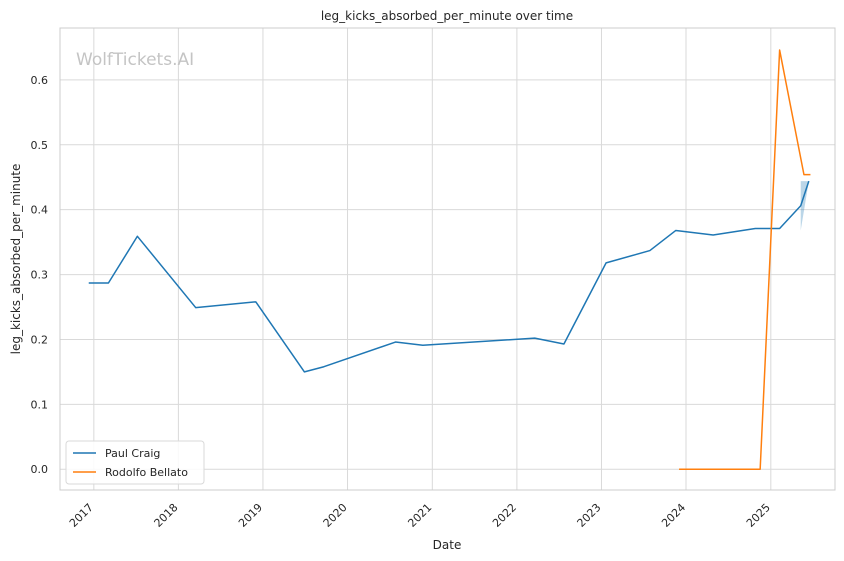  Describe the element at coordinates (335, 515) in the screenshot. I see `x-tick-label: 2020` at that location.